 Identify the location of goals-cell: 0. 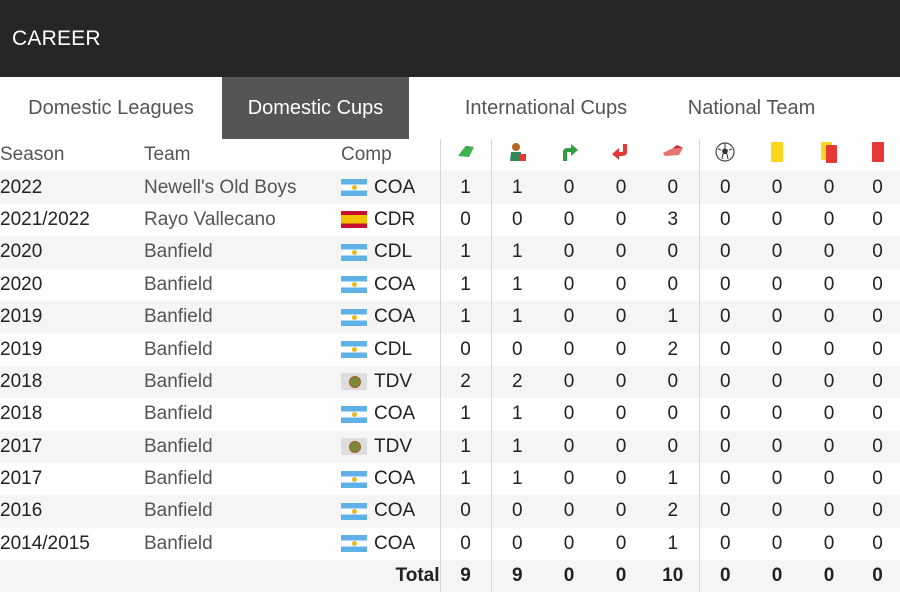
(724, 544).